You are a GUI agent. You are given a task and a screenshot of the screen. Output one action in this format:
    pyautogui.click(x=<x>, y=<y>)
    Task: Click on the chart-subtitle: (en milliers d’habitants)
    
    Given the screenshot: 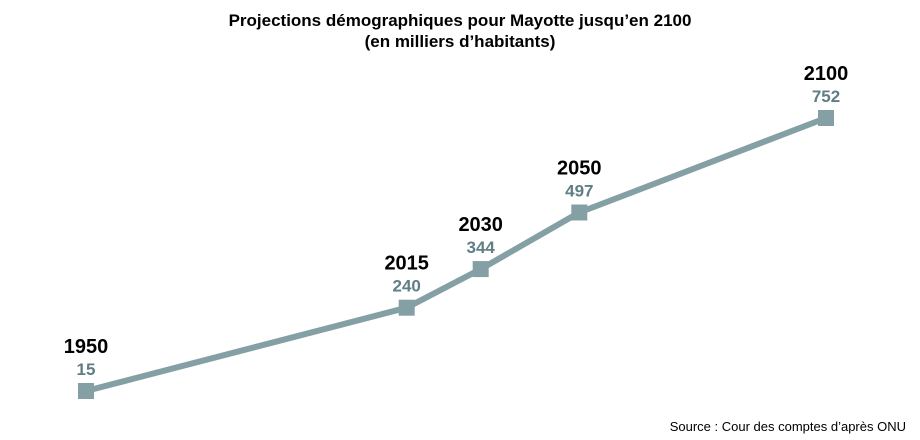 What is the action you would take?
    pyautogui.click(x=460, y=41)
    